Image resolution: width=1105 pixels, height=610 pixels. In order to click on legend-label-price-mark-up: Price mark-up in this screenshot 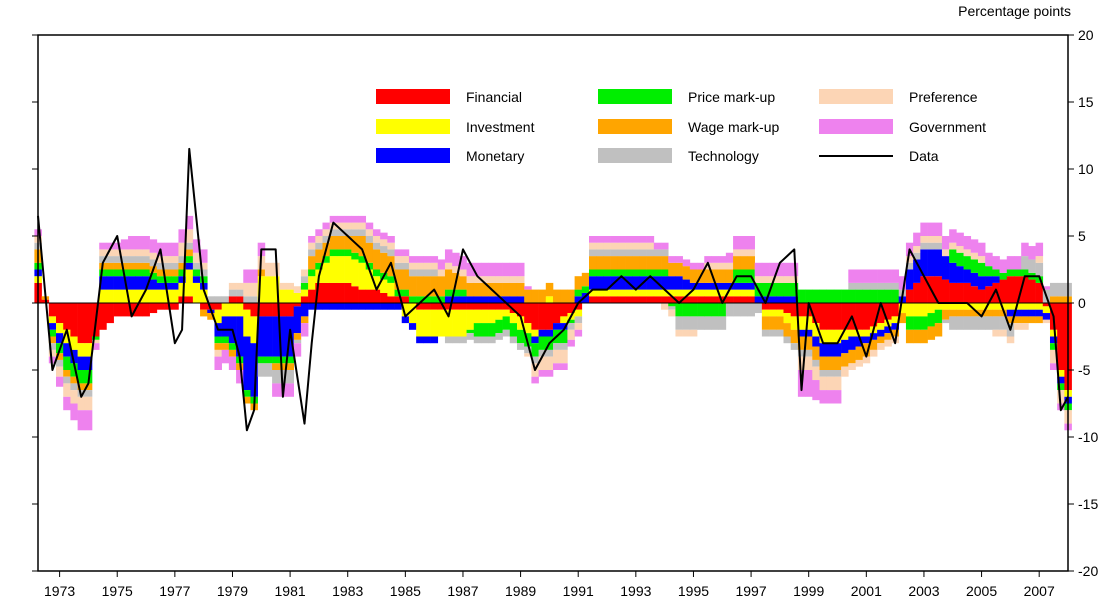, I will do `click(731, 97)`.